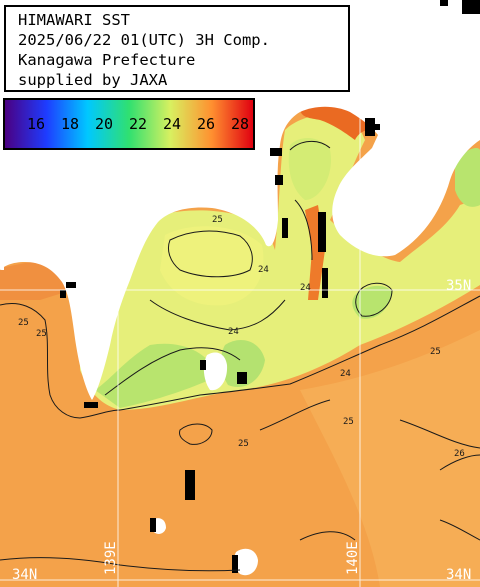  What do you see at coordinates (36, 124) in the screenshot?
I see `legend-label: 16` at bounding box center [36, 124].